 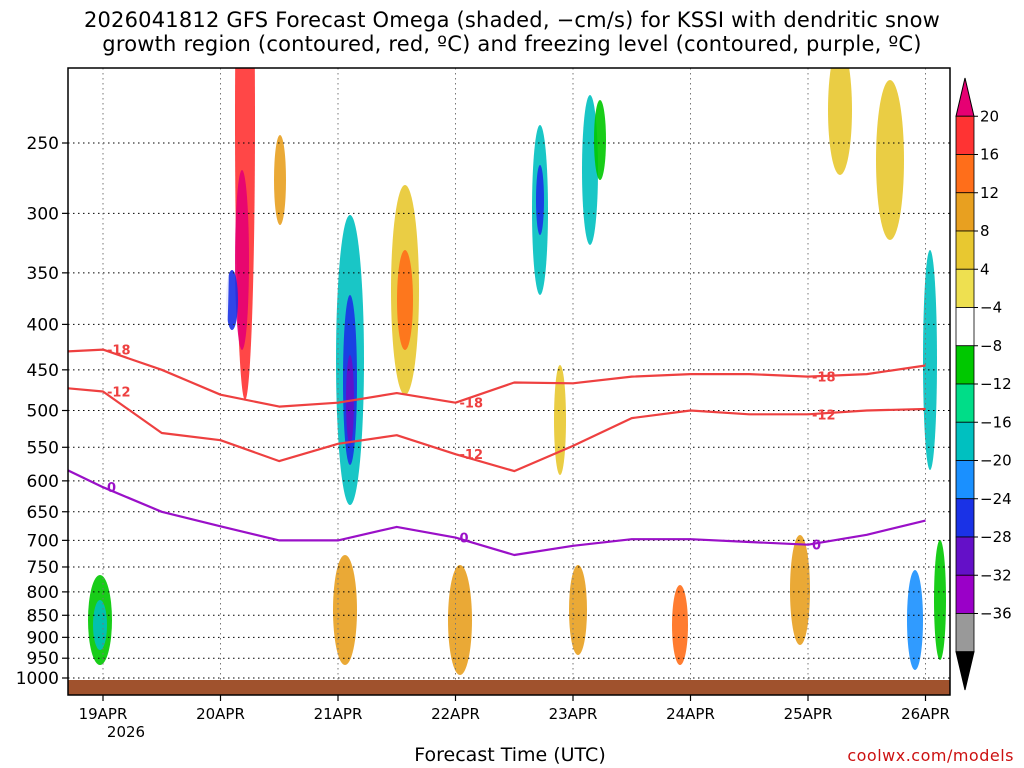 What do you see at coordinates (43, 412) in the screenshot?
I see `ytick-label-500: 500` at bounding box center [43, 412].